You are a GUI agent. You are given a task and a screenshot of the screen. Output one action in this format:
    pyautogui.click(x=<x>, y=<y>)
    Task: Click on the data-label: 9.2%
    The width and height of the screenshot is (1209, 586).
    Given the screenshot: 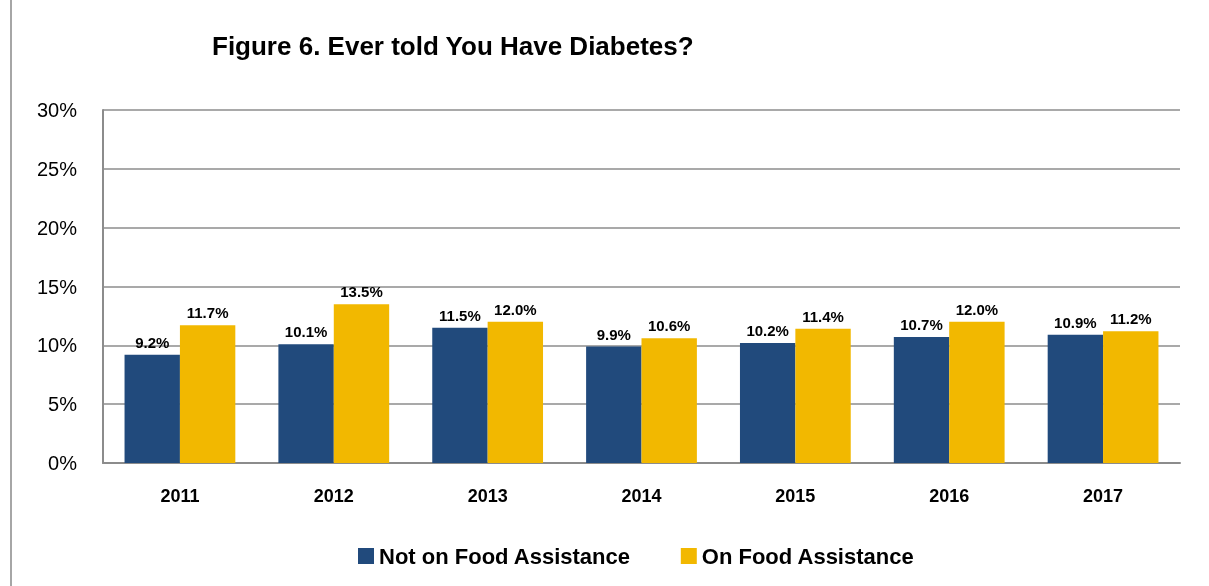 What is the action you would take?
    pyautogui.click(x=152, y=342)
    